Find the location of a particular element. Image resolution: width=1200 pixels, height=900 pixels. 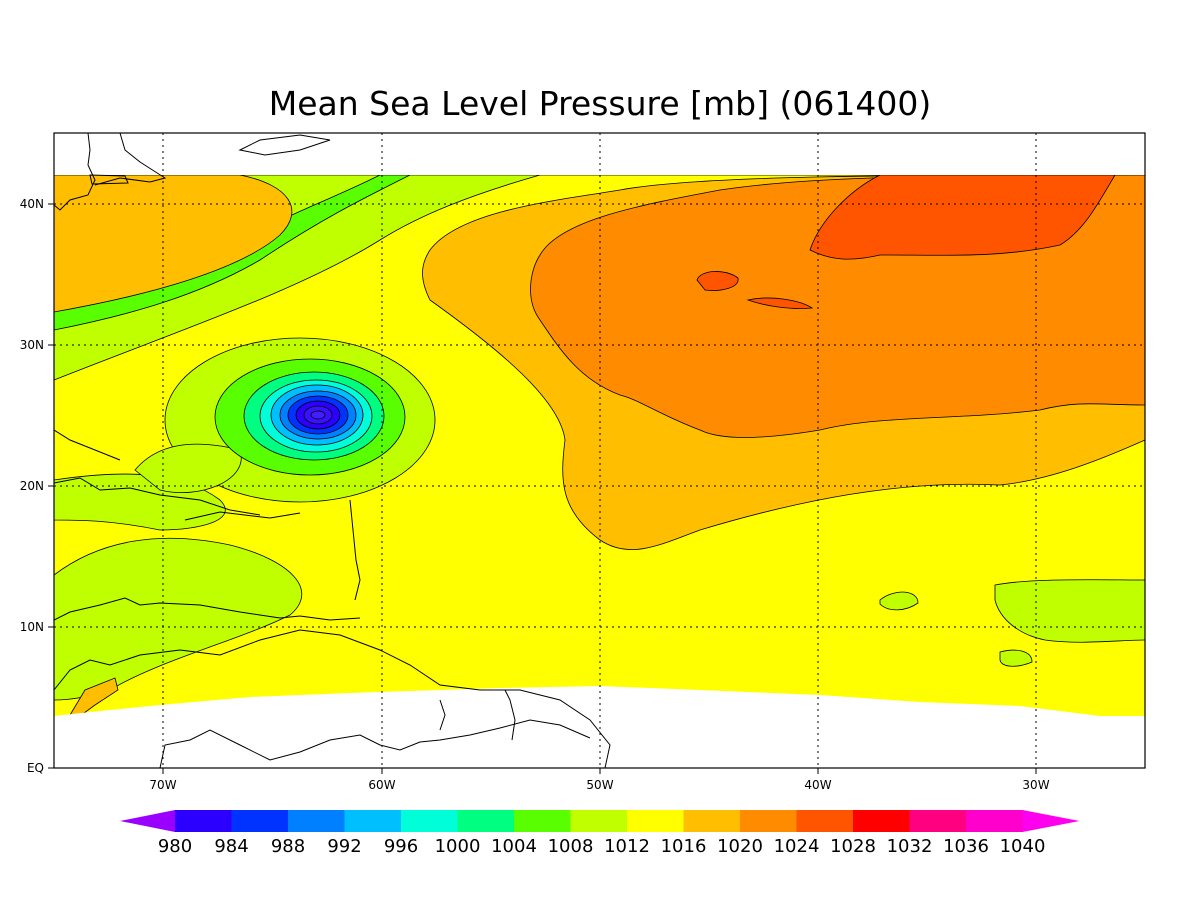

colorbar-level-label: 1024 is located at coordinates (797, 846).